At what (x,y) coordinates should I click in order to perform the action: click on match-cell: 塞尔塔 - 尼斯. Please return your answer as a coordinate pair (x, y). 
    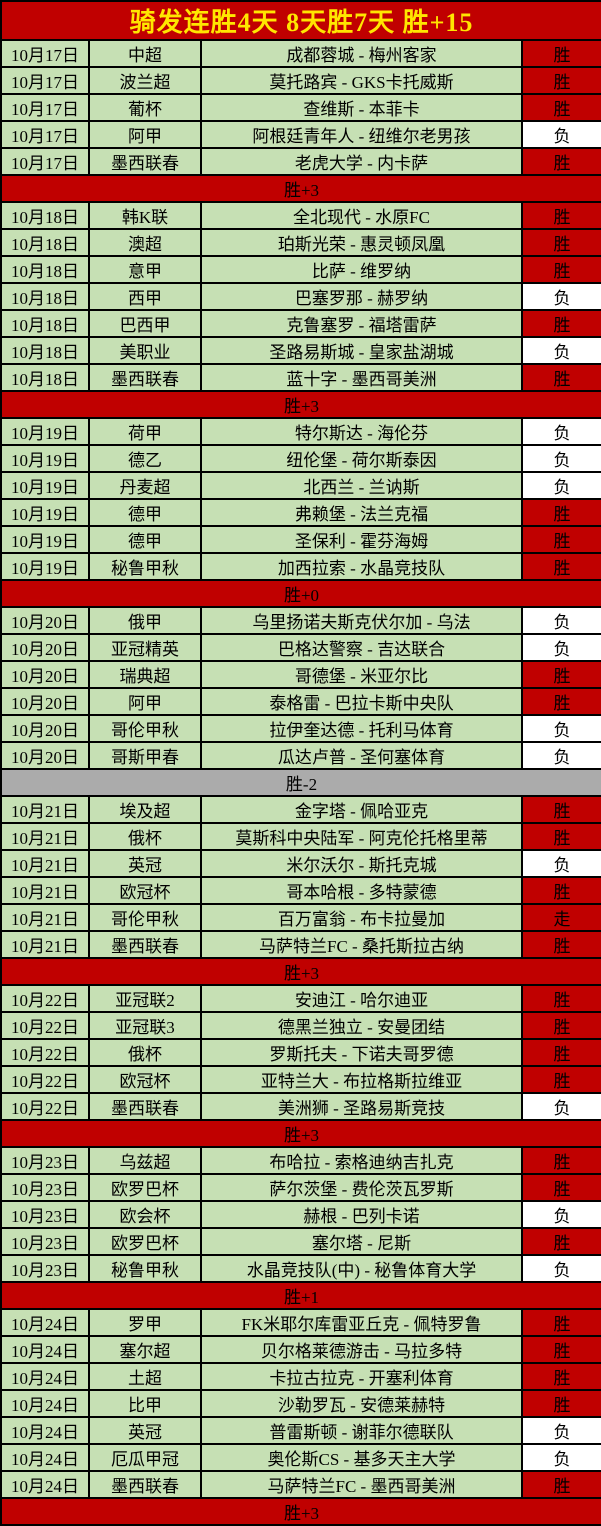
    Looking at the image, I should click on (361, 1241).